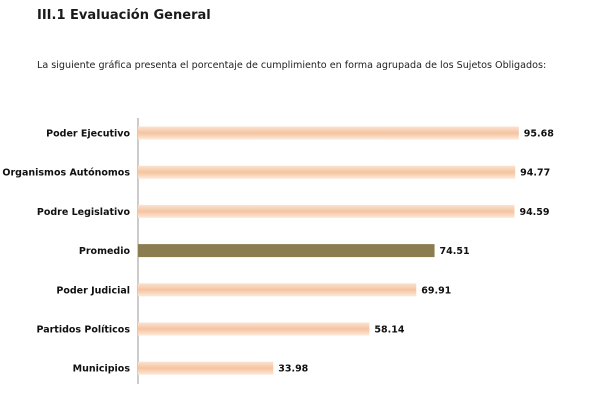 The height and width of the screenshot is (409, 615). Describe the element at coordinates (102, 369) in the screenshot. I see `category-label: Municipios` at that location.